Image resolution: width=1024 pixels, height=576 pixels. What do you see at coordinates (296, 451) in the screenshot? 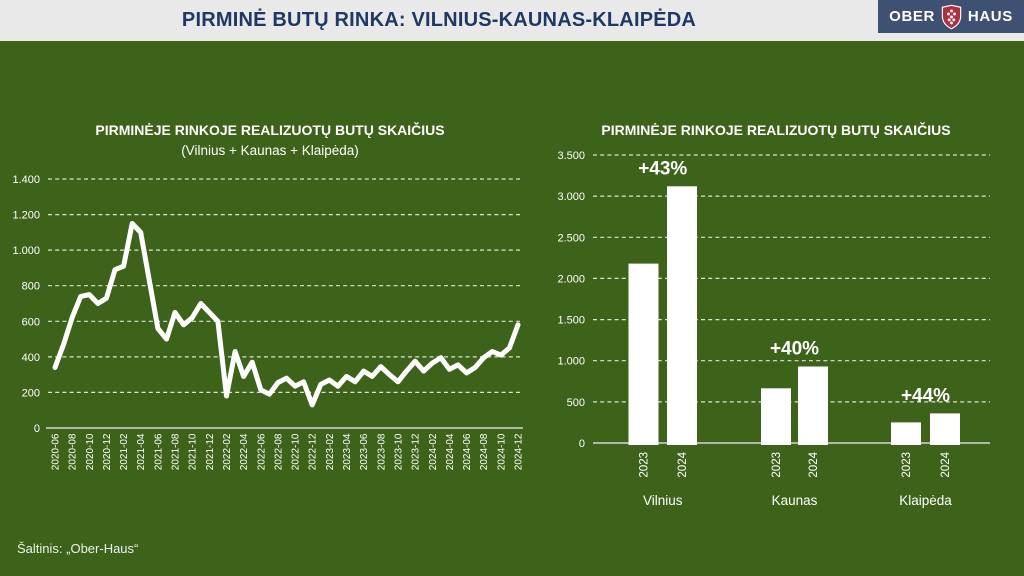
I see `x-axis-label: 2022-10` at bounding box center [296, 451].